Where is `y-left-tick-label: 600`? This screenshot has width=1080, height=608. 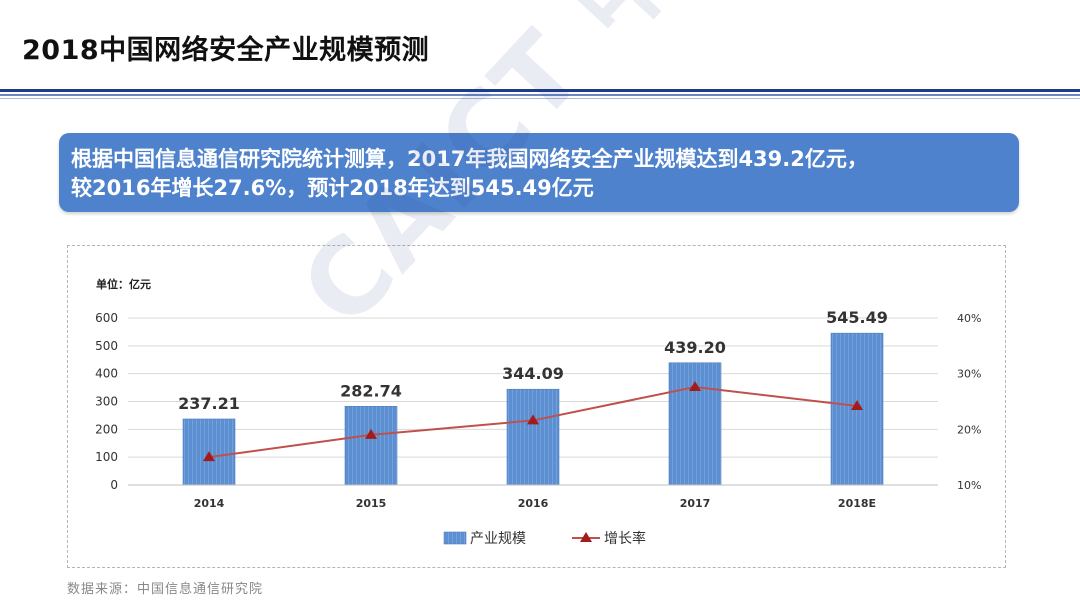
y-left-tick-label: 600 is located at coordinates (106, 318).